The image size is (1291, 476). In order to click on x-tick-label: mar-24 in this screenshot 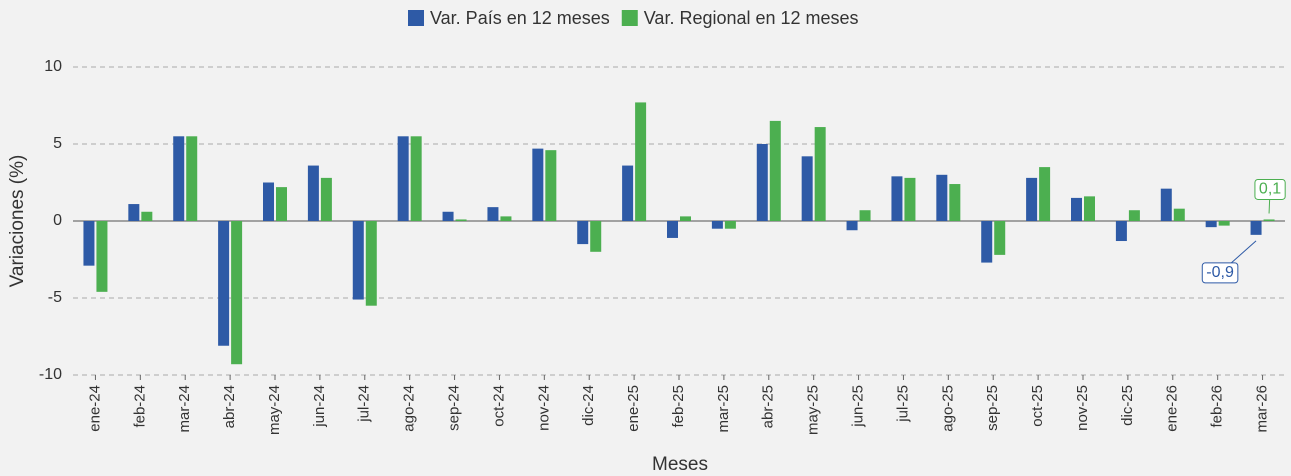, I will do `click(184, 409)`.